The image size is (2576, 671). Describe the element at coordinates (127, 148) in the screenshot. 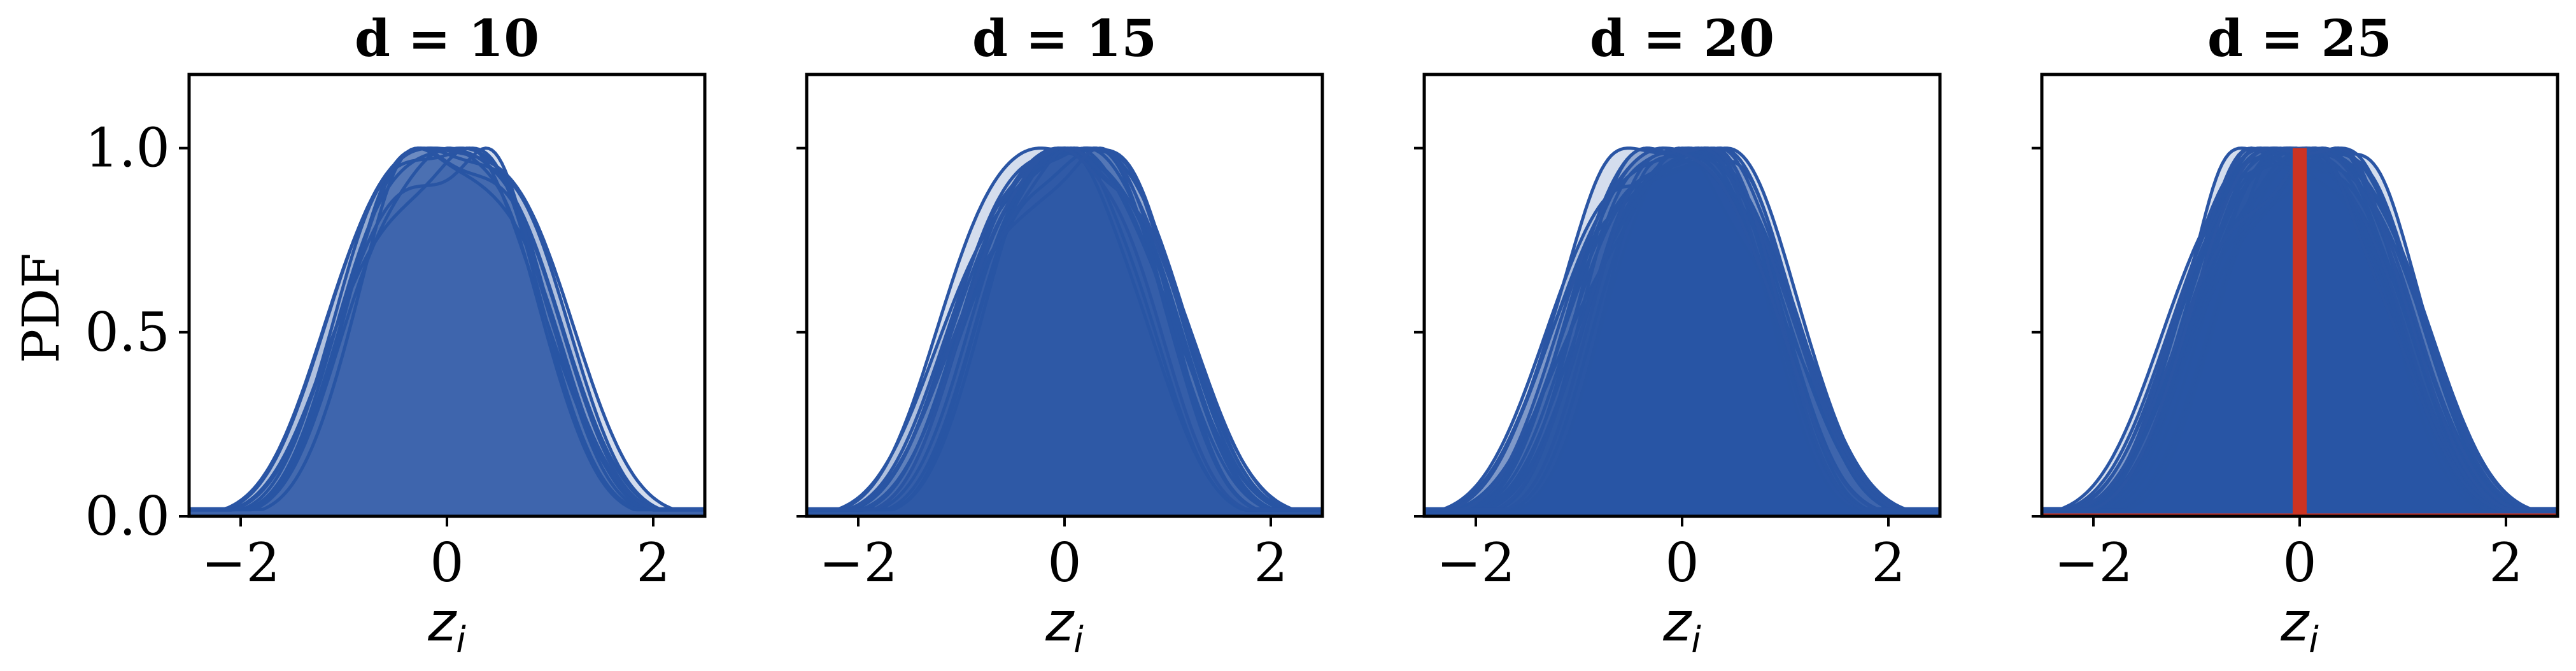

I see `y-tick-label: 1.0` at that location.